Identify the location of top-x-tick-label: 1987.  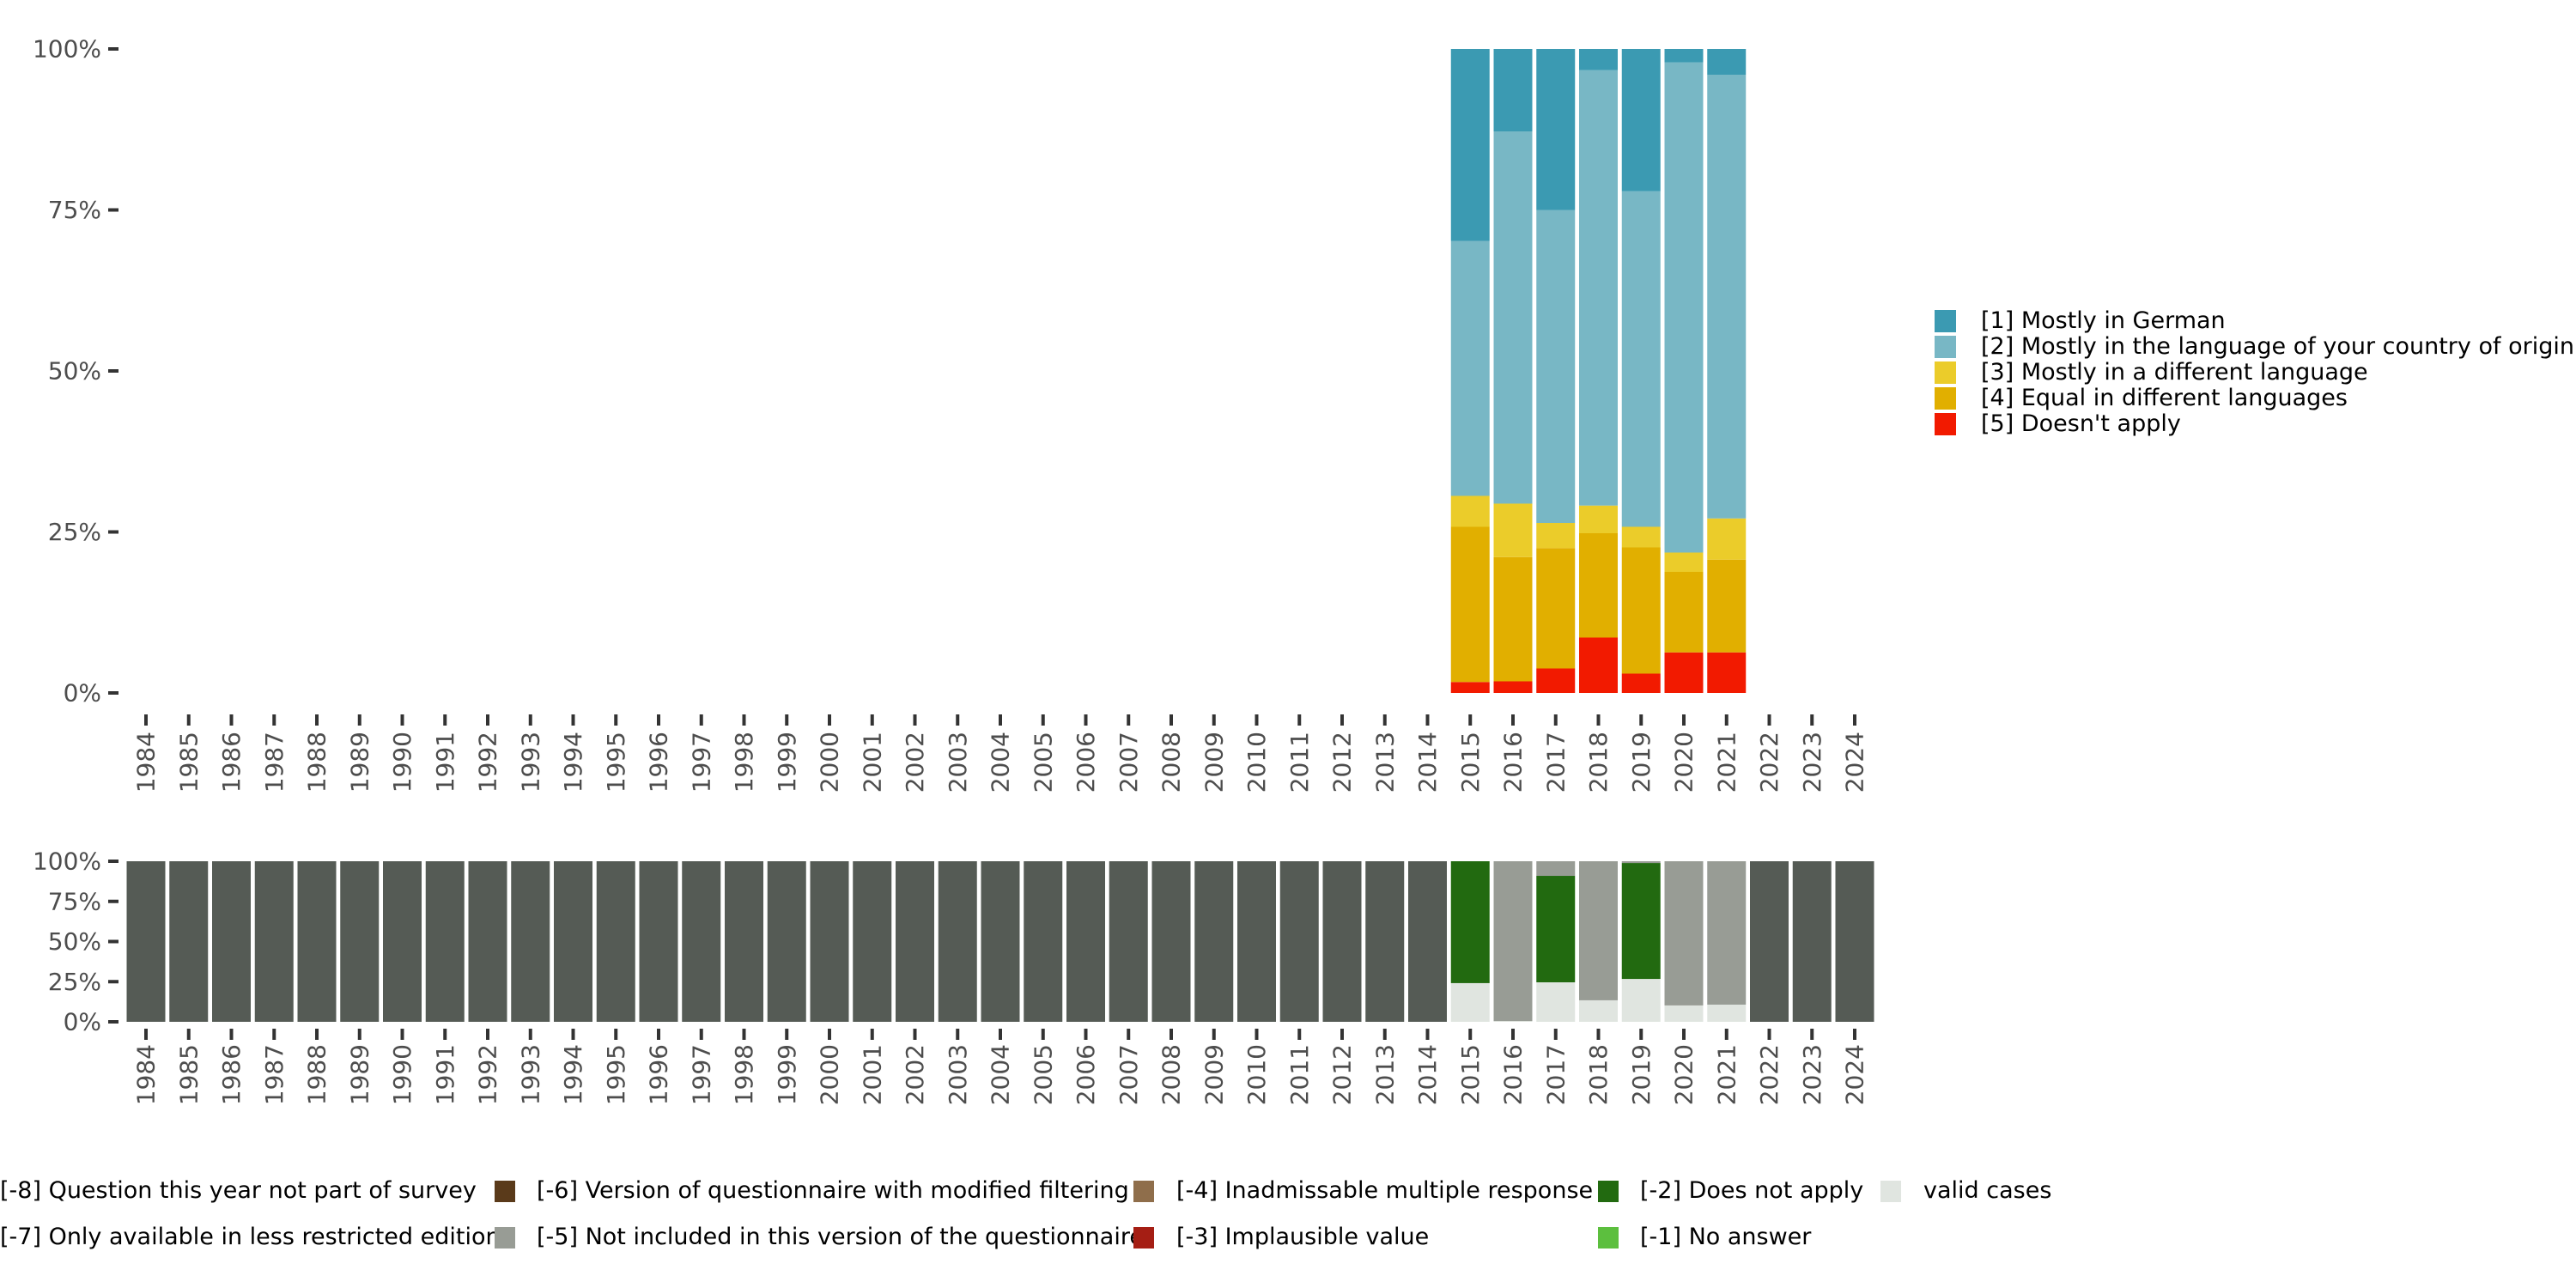
(274, 762).